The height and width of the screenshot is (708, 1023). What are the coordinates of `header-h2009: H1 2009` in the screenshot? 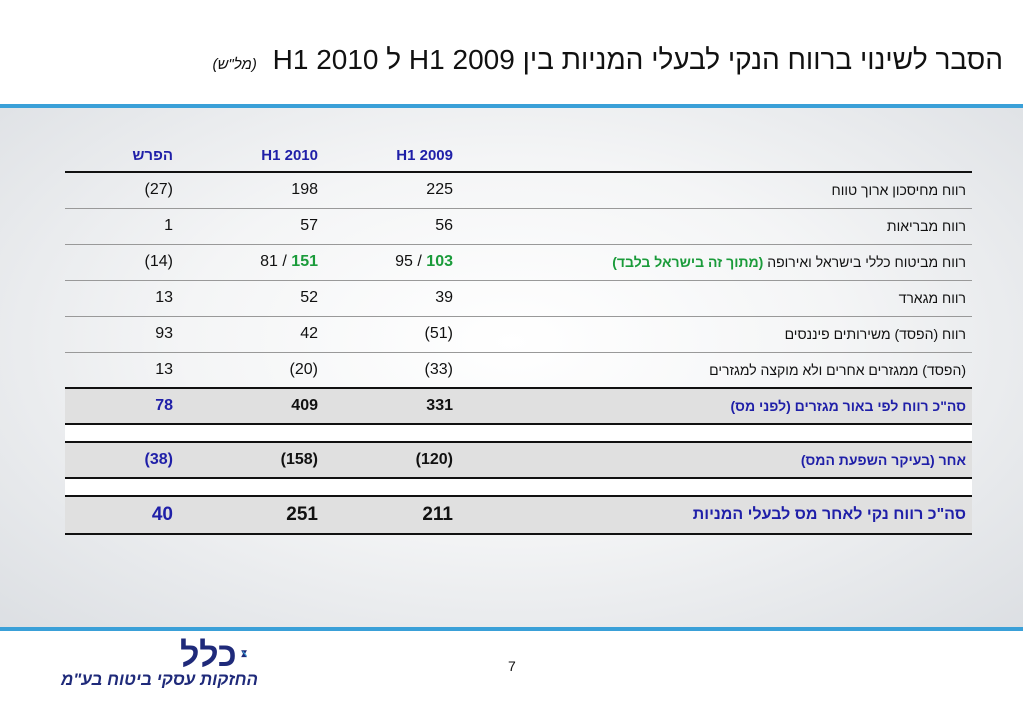 It's located at (387, 156).